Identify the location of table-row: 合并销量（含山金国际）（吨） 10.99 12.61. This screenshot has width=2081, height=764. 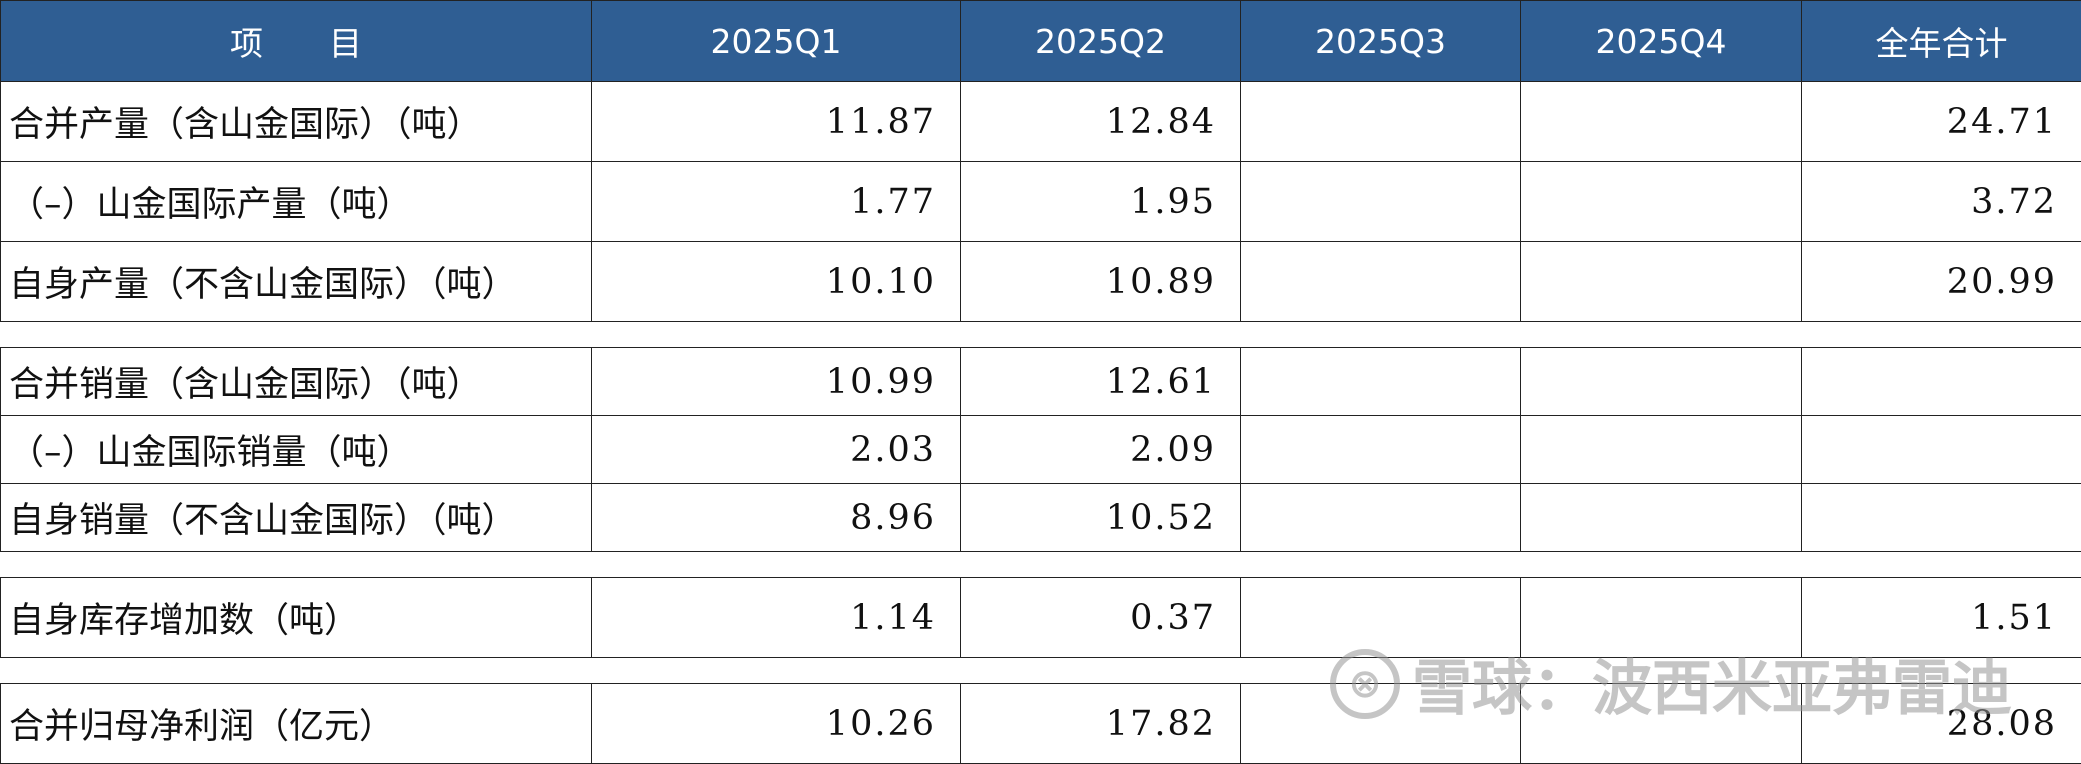
(1041, 382).